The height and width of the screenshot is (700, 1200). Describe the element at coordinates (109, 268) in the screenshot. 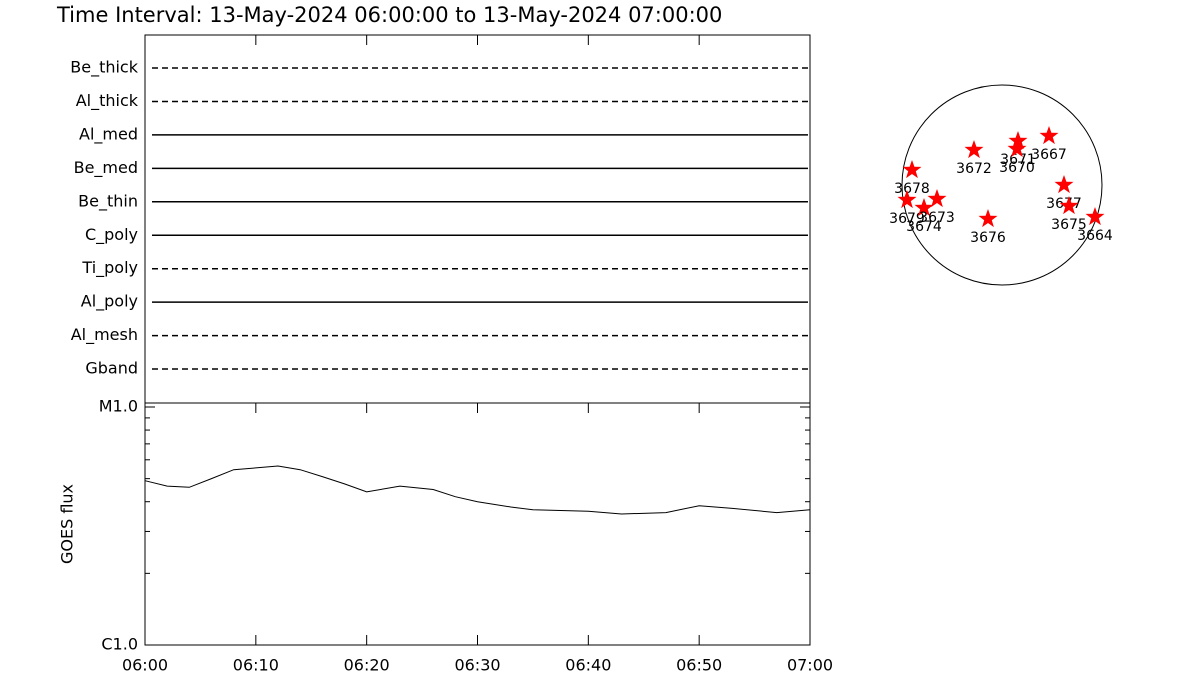

I see `filter-label: Ti_poly` at that location.